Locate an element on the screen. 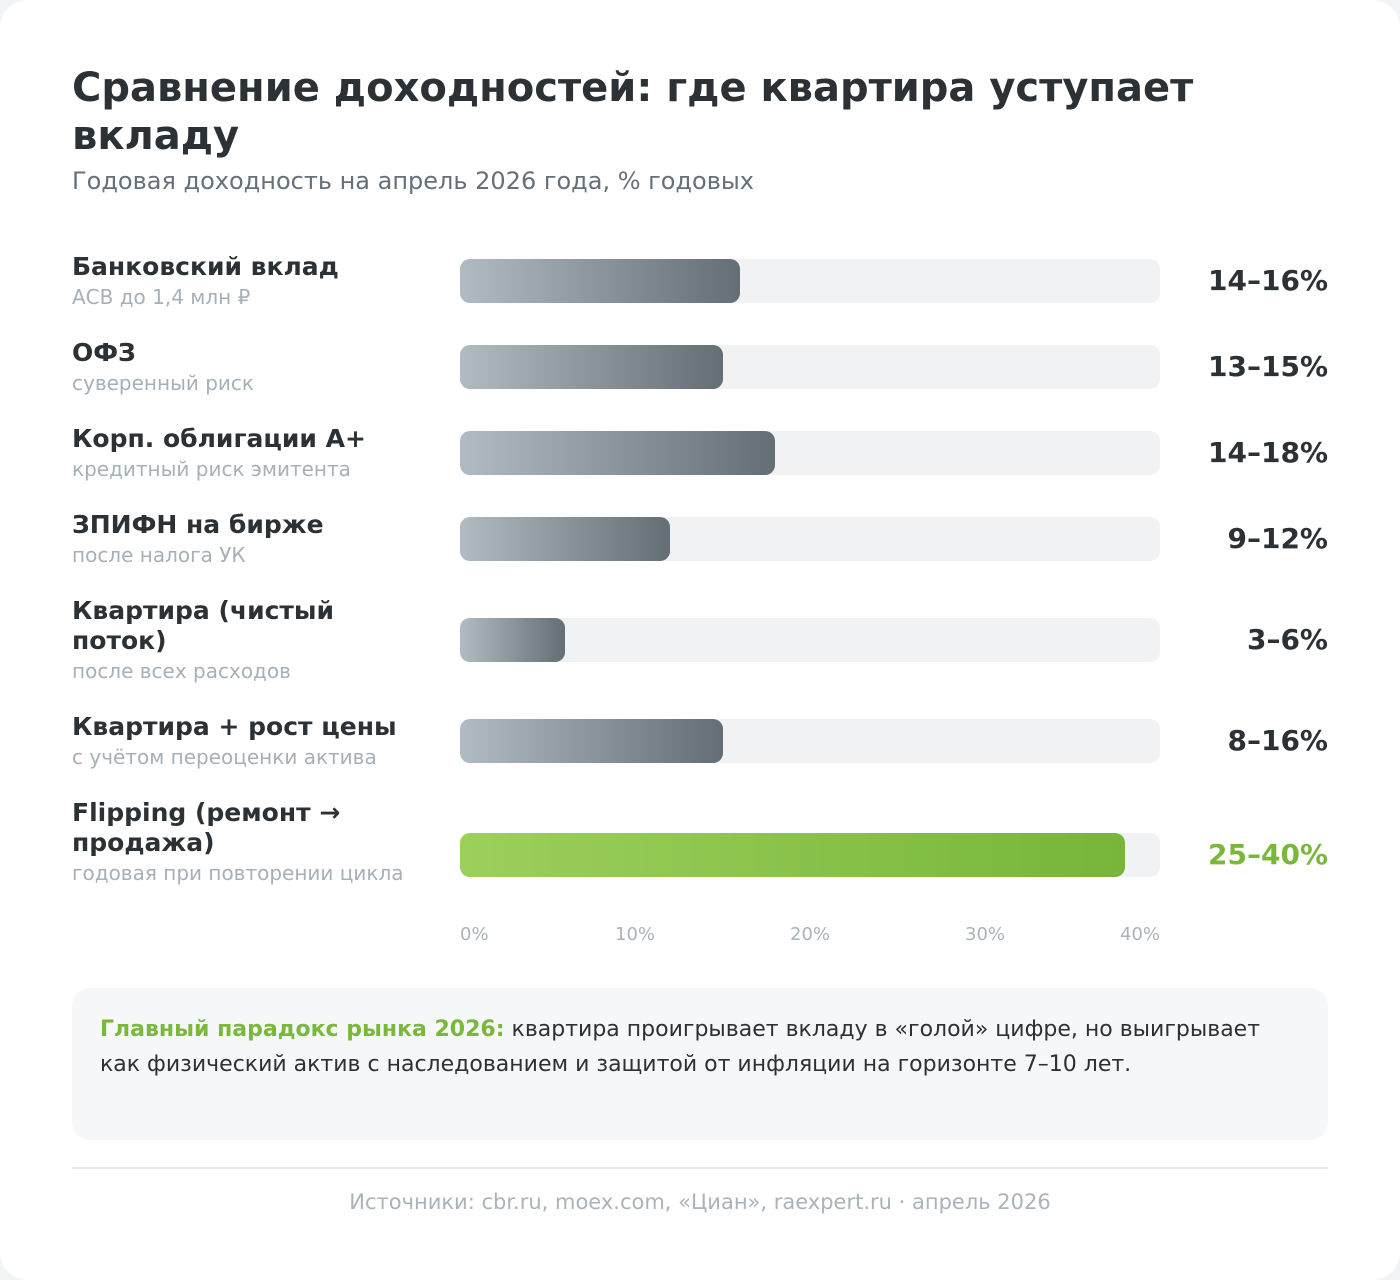 The height and width of the screenshot is (1280, 1400). row-label: ЗПИФН на бирже is located at coordinates (198, 524).